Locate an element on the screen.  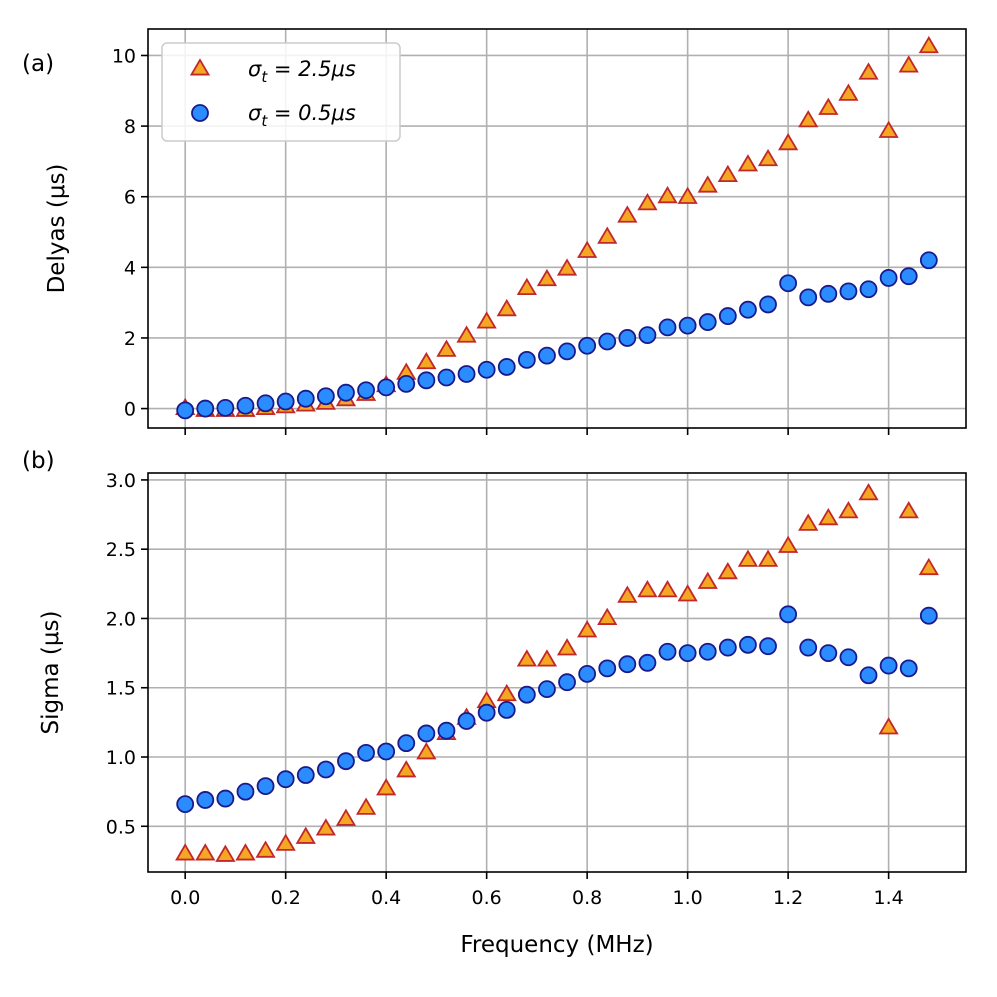
y-tick-label: 2 is located at coordinates (130, 339).